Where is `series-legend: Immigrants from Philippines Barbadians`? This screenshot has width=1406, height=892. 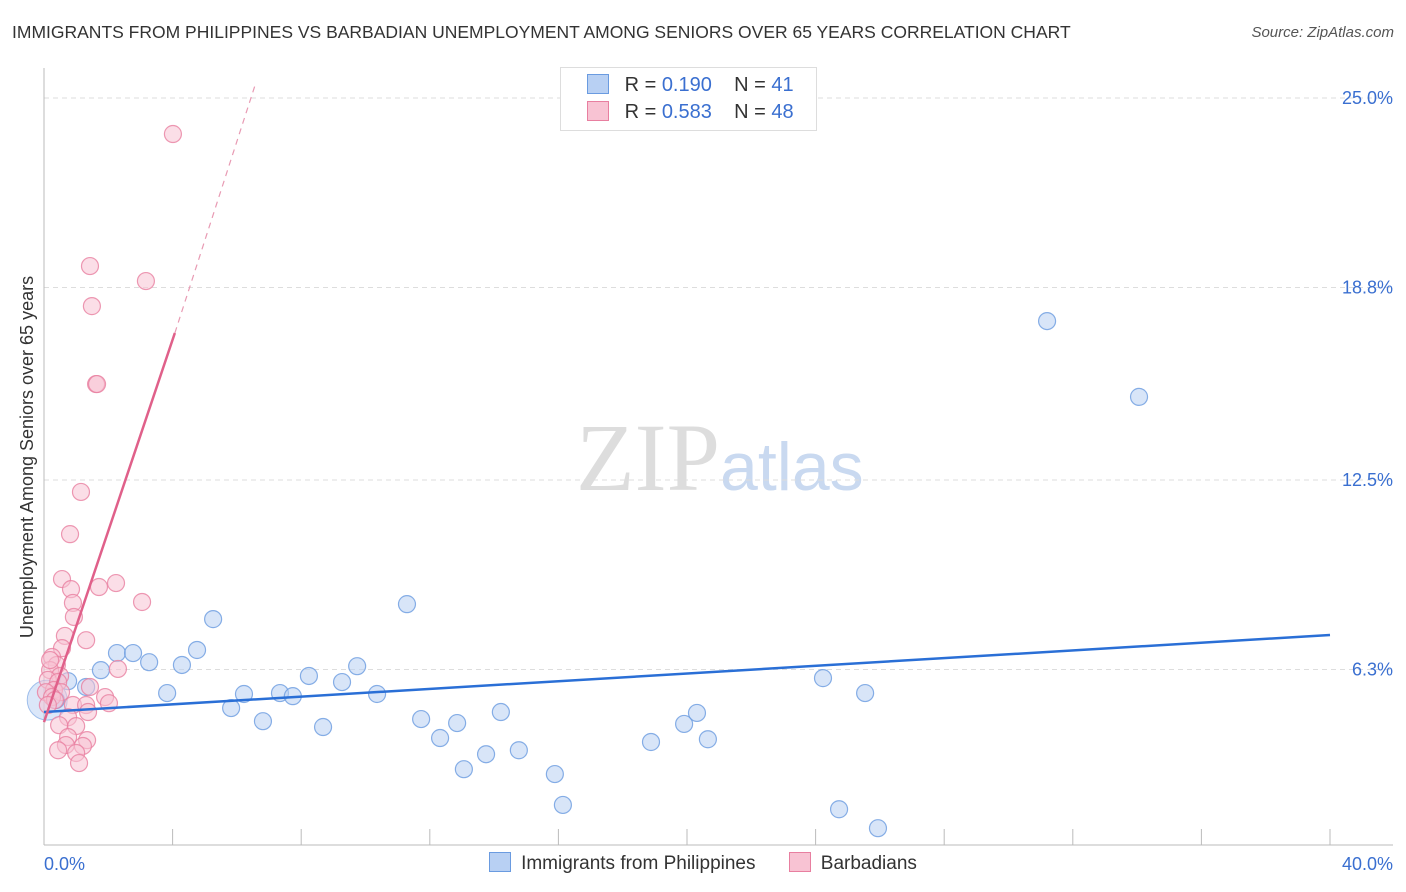 series-legend: Immigrants from Philippines Barbadians is located at coordinates (703, 863).